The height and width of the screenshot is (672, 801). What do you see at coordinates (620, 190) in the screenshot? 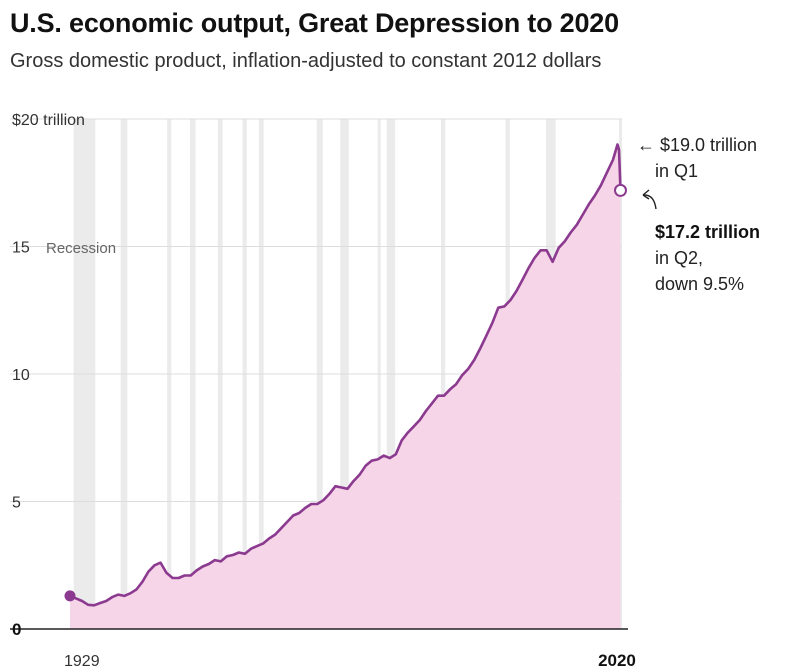
I see `q2-point-marker` at bounding box center [620, 190].